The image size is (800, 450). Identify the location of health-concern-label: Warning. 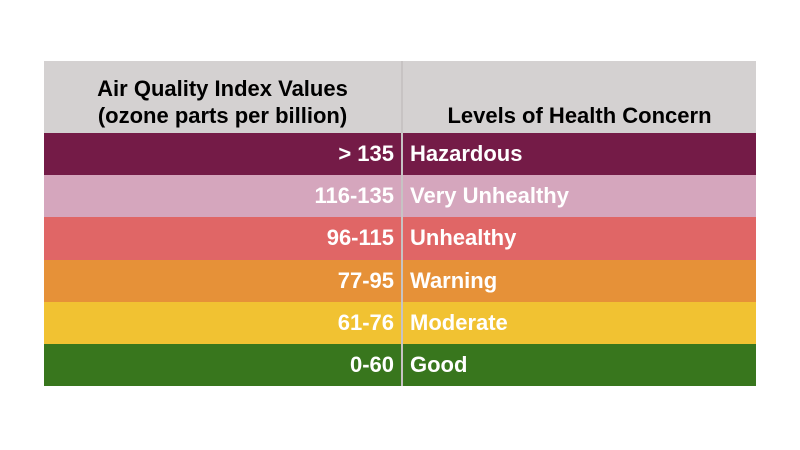
(454, 280).